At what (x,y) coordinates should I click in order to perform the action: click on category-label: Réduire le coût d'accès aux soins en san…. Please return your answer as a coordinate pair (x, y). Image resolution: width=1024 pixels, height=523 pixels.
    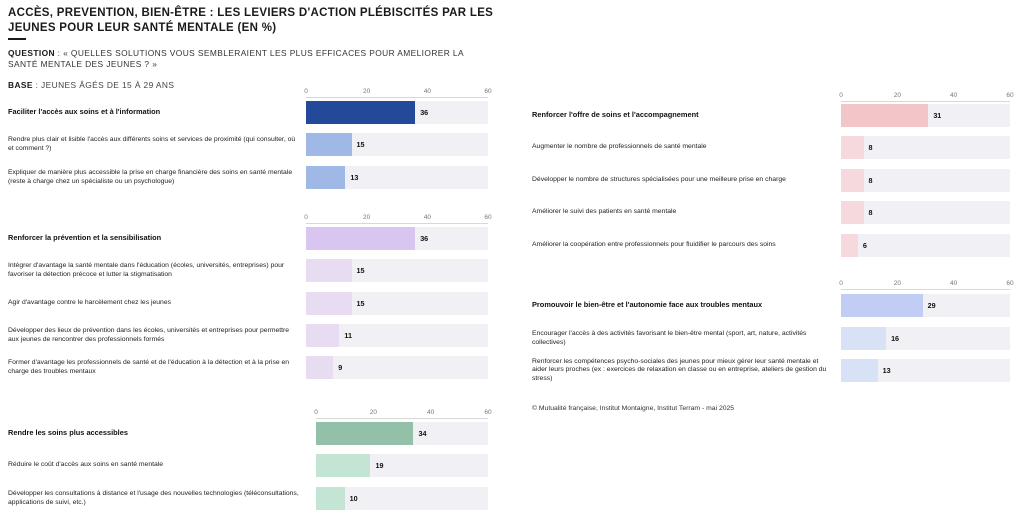
    Looking at the image, I should click on (86, 465).